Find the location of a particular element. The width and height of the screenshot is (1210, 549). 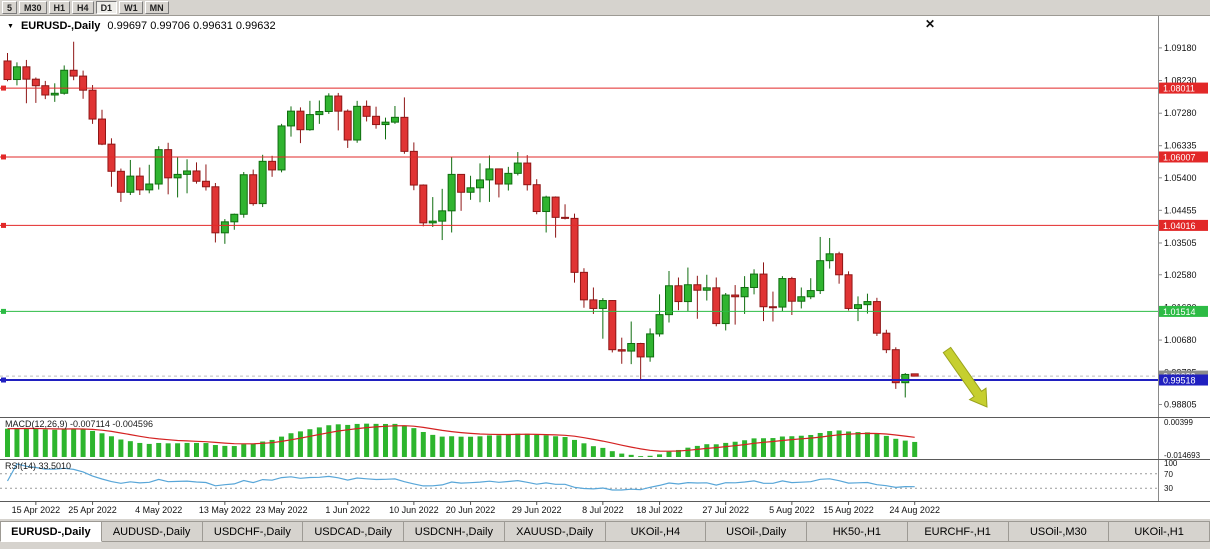

symbol-dropdown-icon: ▼ is located at coordinates (10, 26).